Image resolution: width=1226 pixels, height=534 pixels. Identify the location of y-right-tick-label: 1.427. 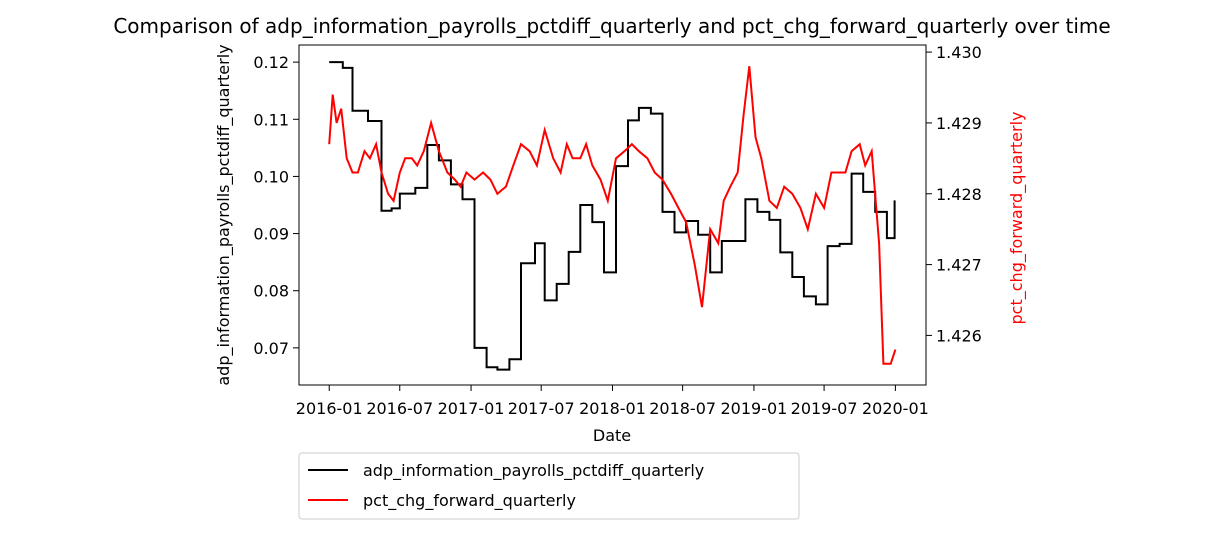
(959, 265).